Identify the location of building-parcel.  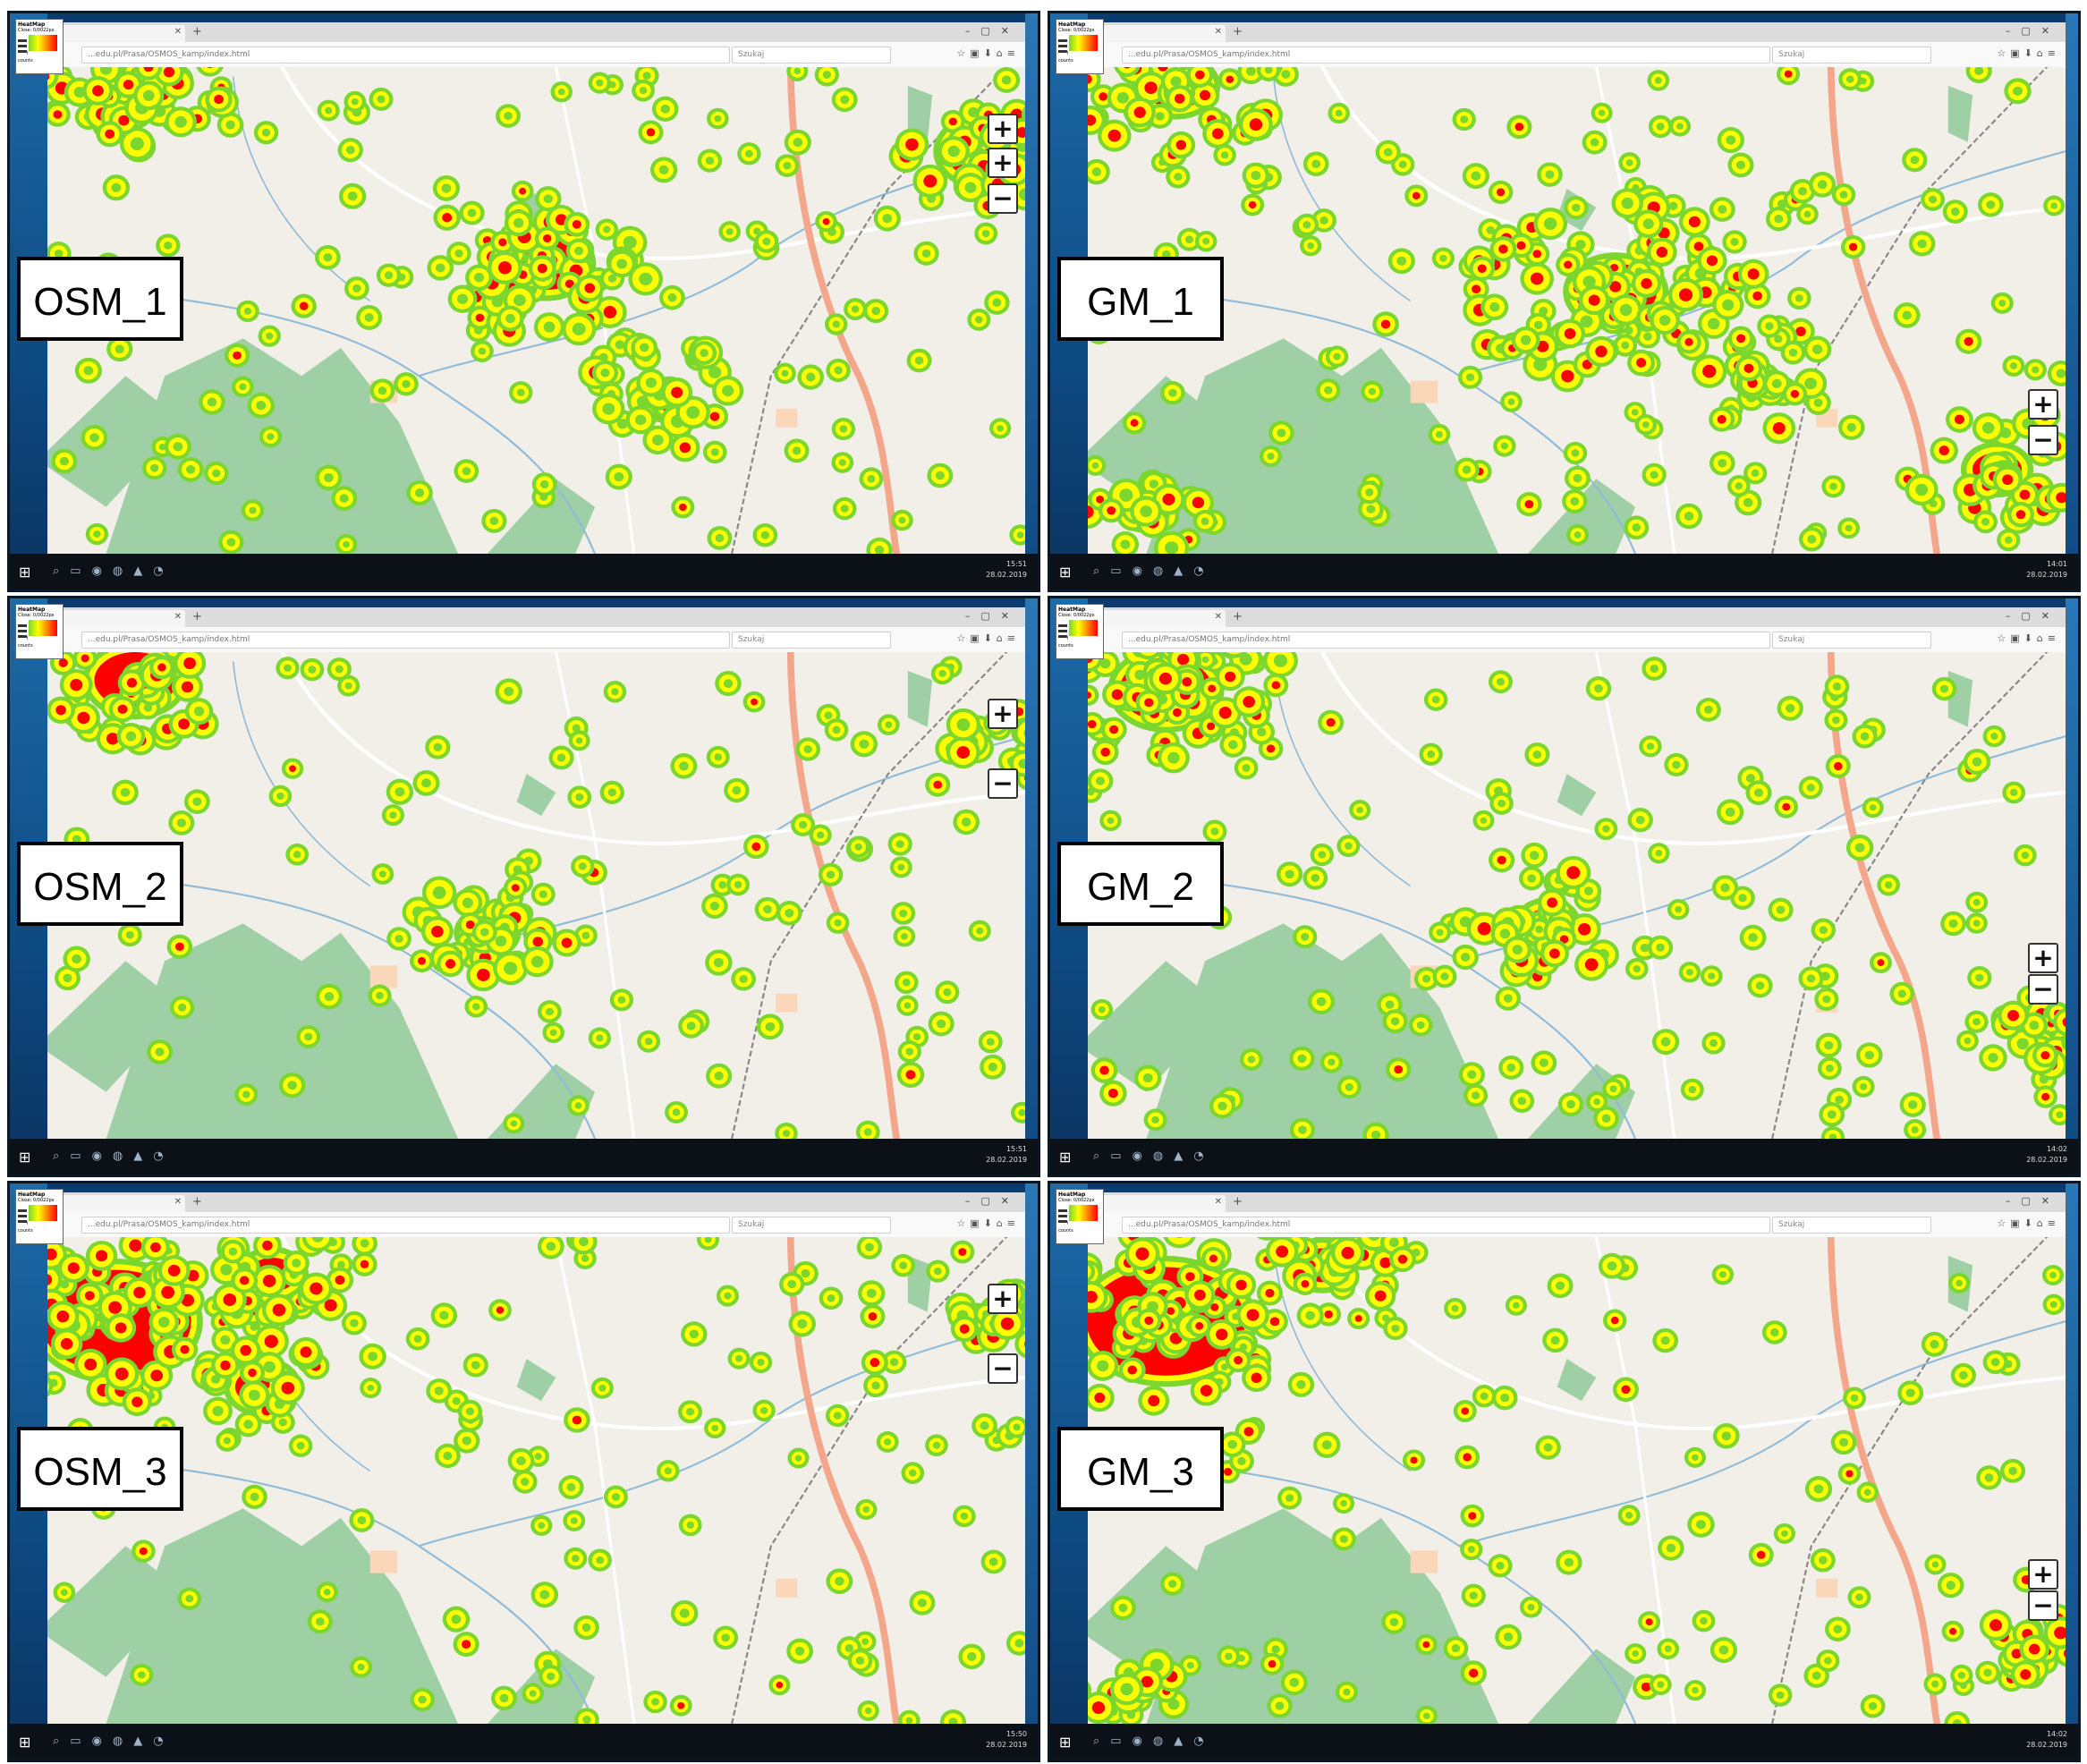
(383, 976).